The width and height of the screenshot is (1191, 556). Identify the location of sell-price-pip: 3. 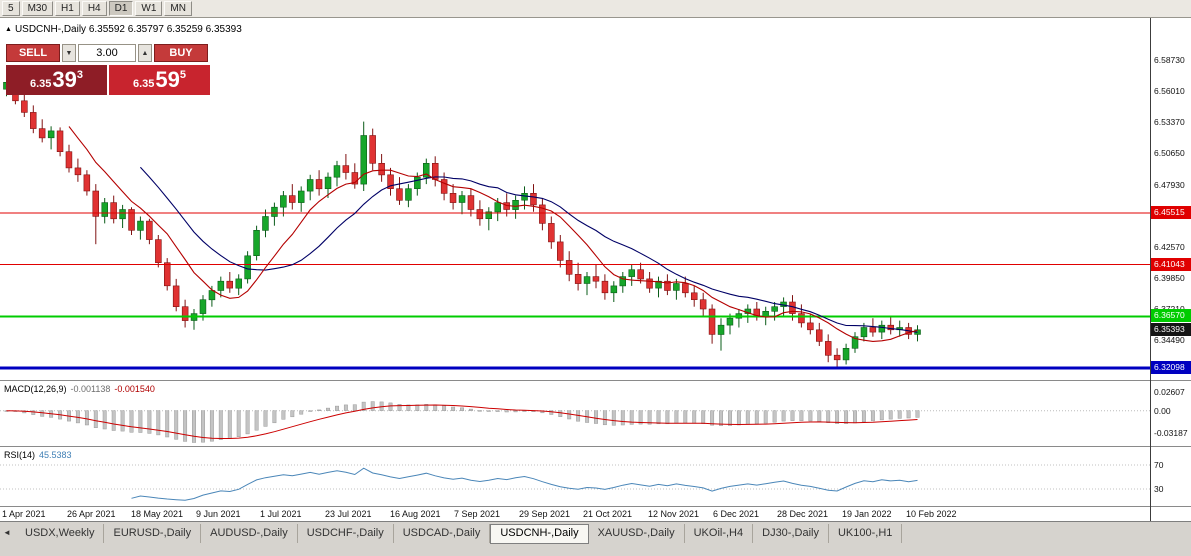
(80, 75).